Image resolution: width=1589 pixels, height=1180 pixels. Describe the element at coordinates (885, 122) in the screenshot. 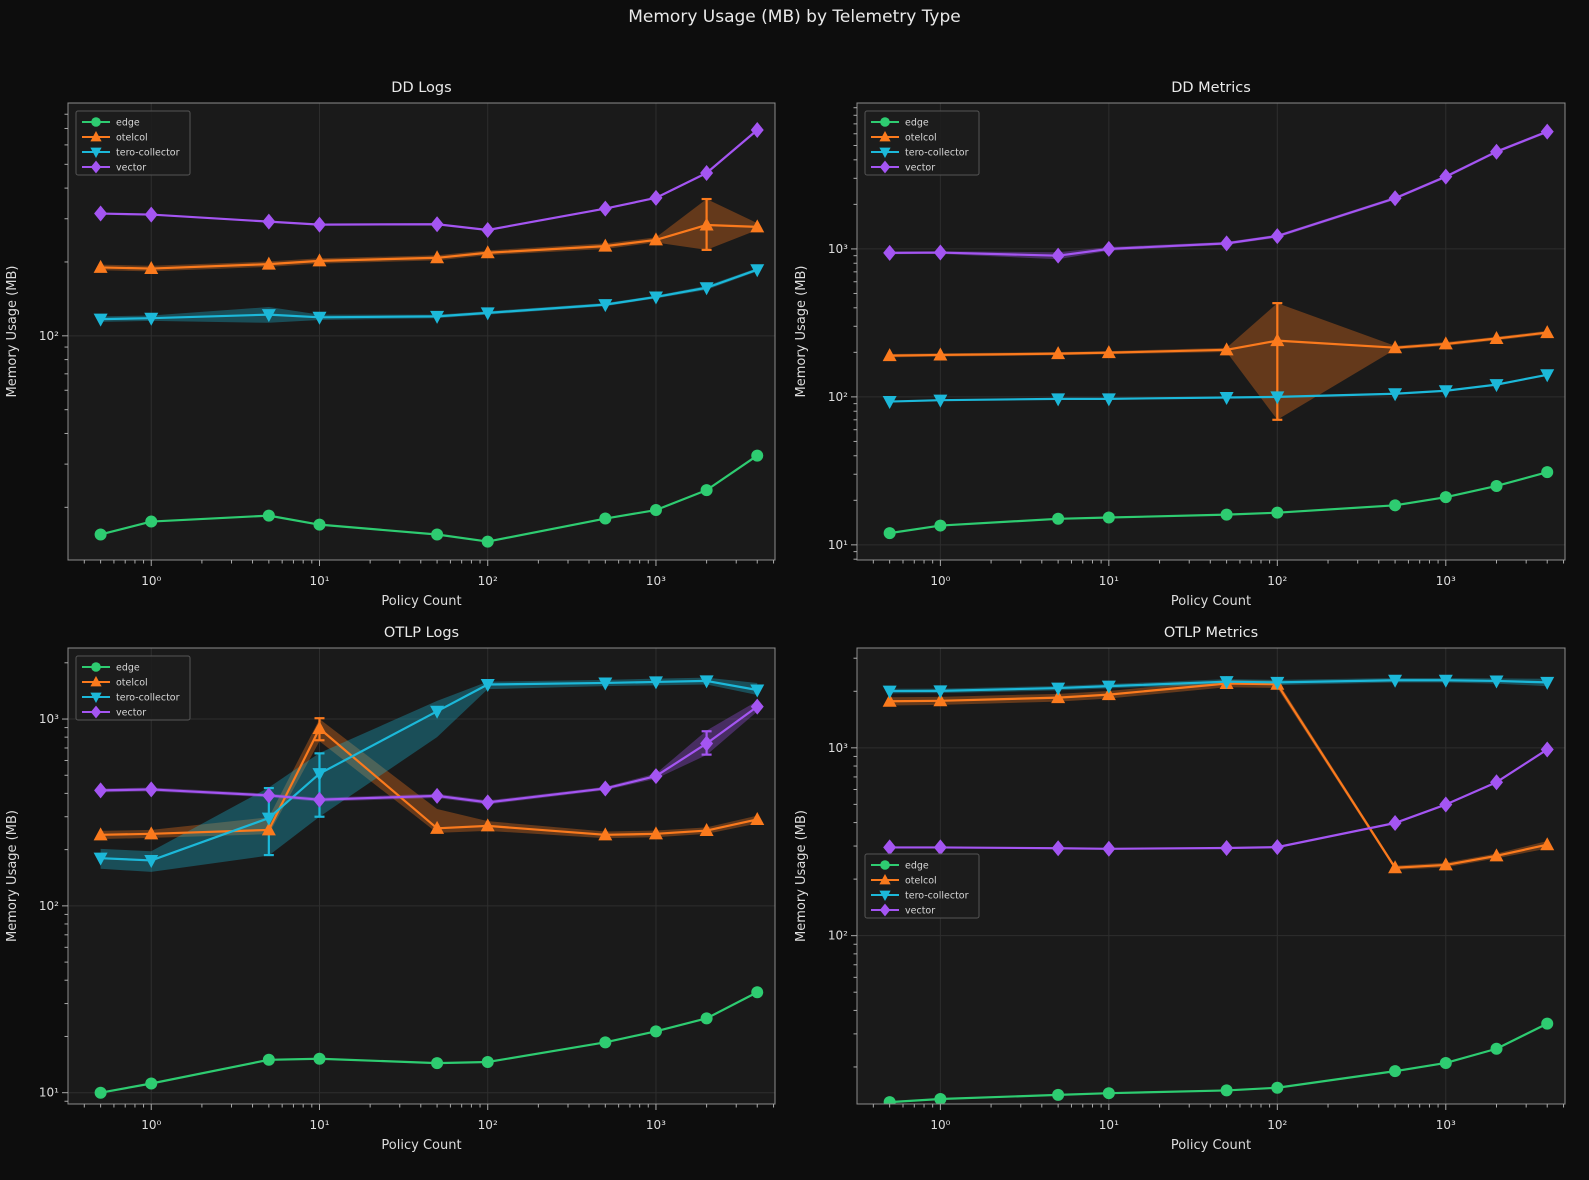

I see `legend-marker-edge` at that location.